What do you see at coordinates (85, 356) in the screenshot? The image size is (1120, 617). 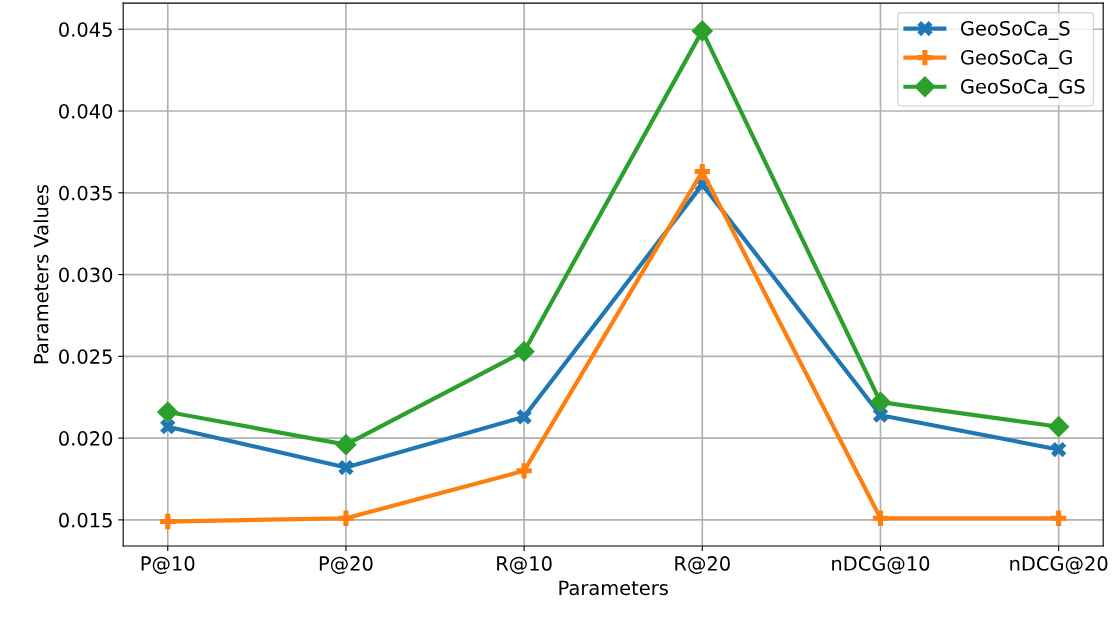 I see `y-tick-label: 0.025` at bounding box center [85, 356].